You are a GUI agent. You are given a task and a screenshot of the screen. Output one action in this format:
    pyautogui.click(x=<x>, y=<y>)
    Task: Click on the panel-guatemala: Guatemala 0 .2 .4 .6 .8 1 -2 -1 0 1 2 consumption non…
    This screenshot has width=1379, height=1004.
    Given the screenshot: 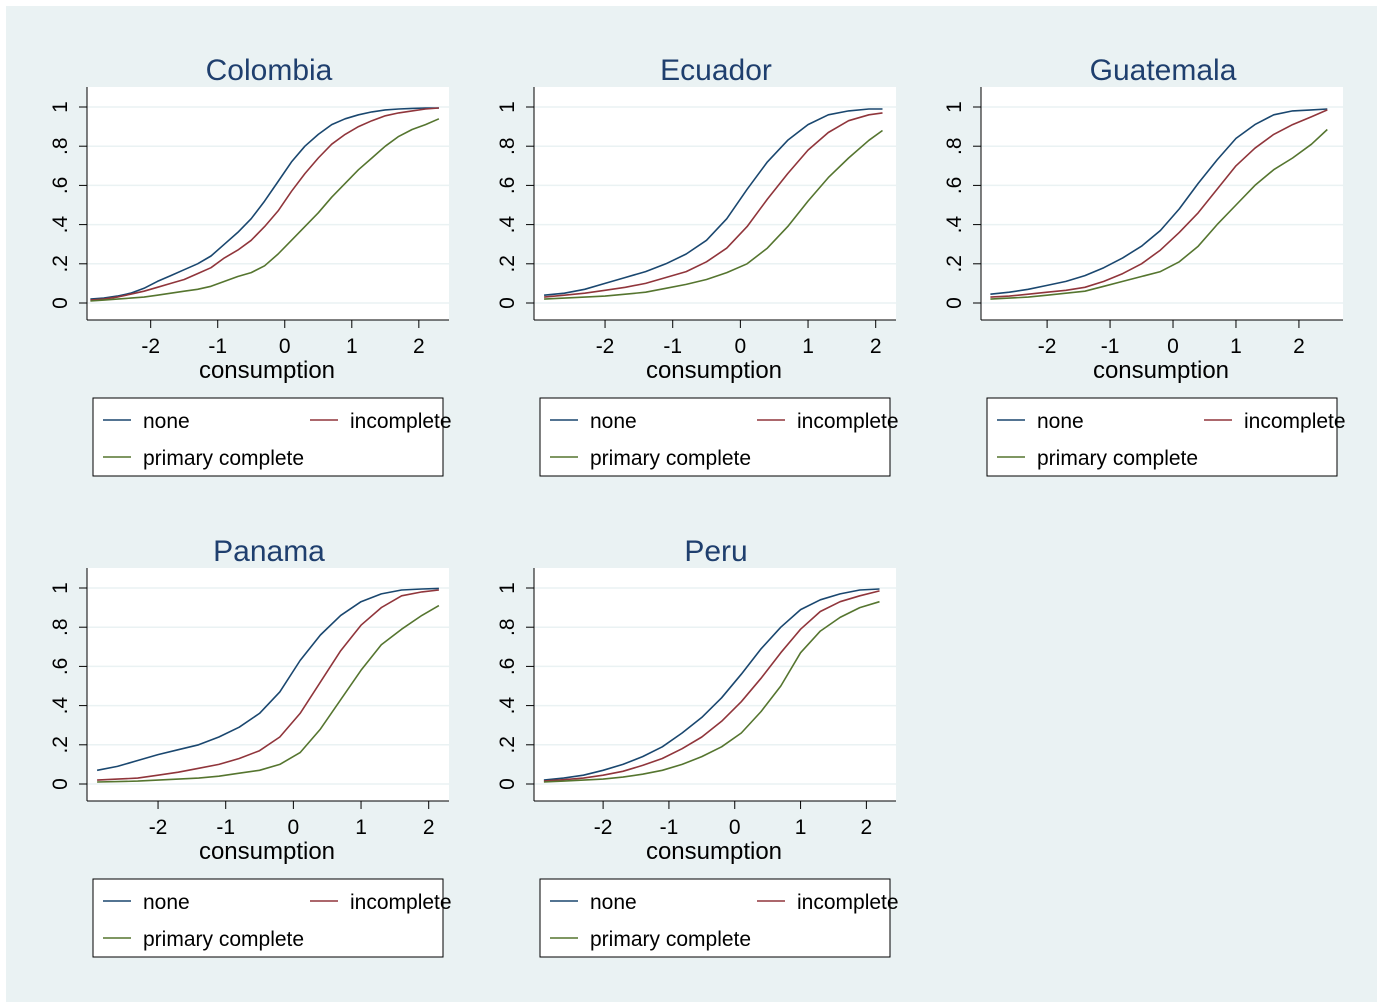 What is the action you would take?
    pyautogui.click(x=1144, y=265)
    